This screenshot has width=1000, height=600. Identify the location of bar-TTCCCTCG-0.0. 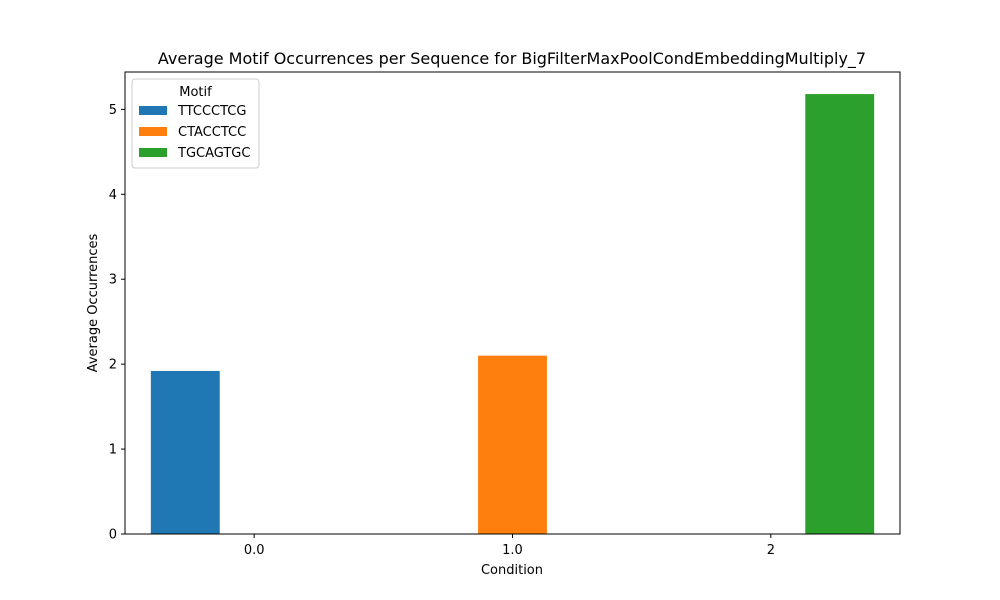
(185, 452).